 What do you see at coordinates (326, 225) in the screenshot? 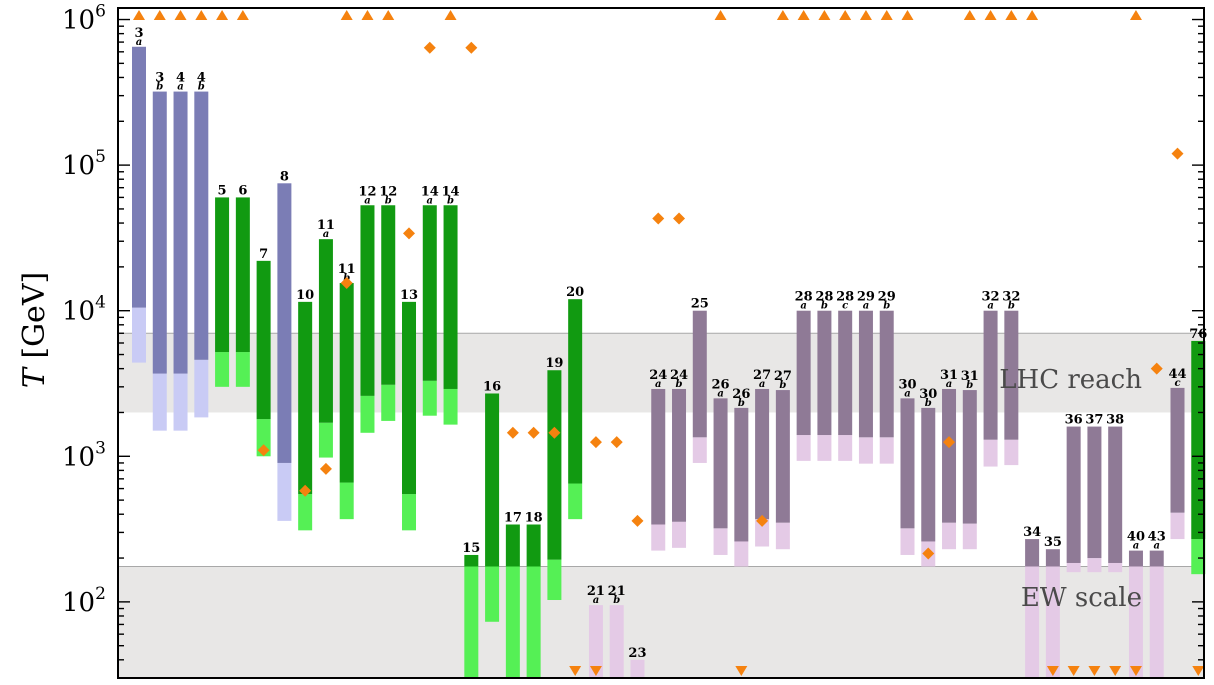
I see `bar-9-label: 11` at bounding box center [326, 225].